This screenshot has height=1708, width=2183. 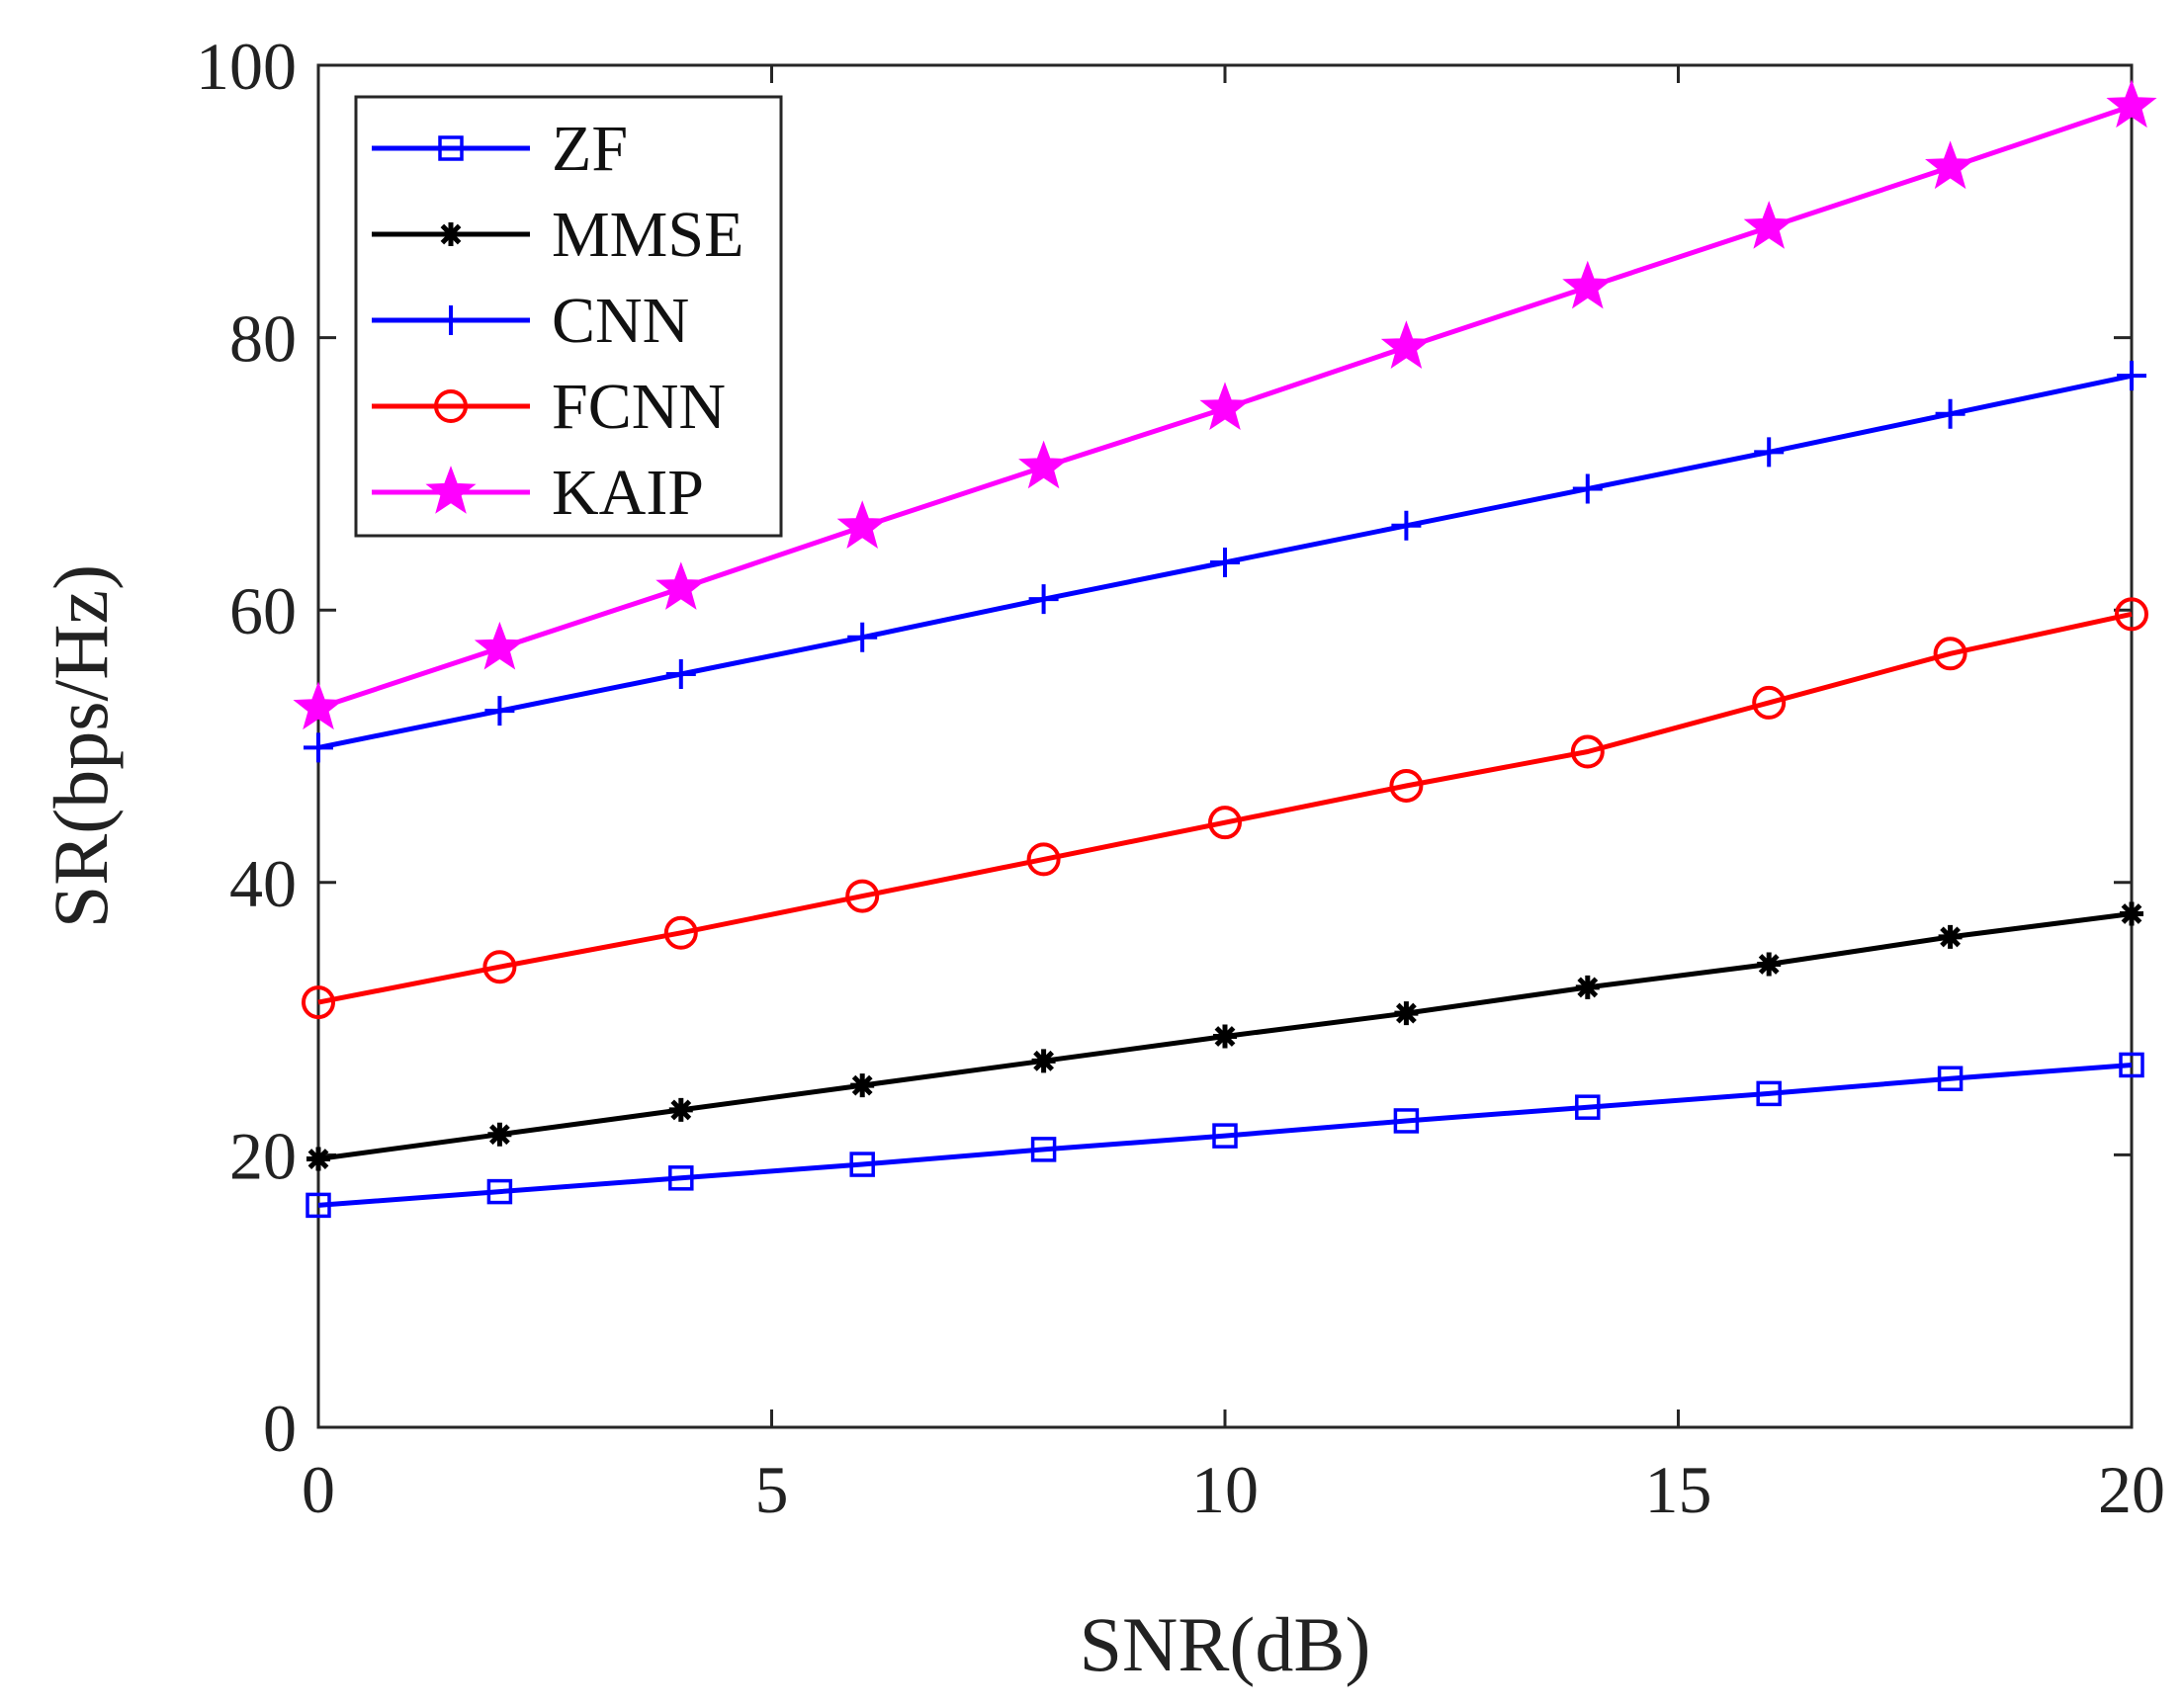 I want to click on y-tick-label: 80, so click(x=263, y=339).